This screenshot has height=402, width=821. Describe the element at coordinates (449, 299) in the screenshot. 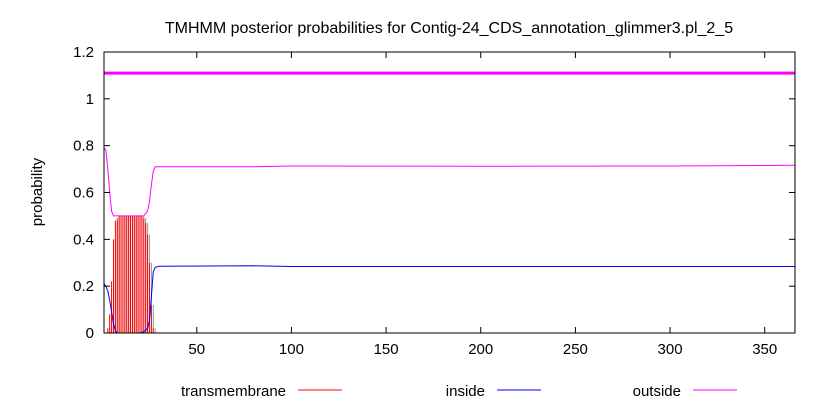

I see `series-inside-line` at that location.